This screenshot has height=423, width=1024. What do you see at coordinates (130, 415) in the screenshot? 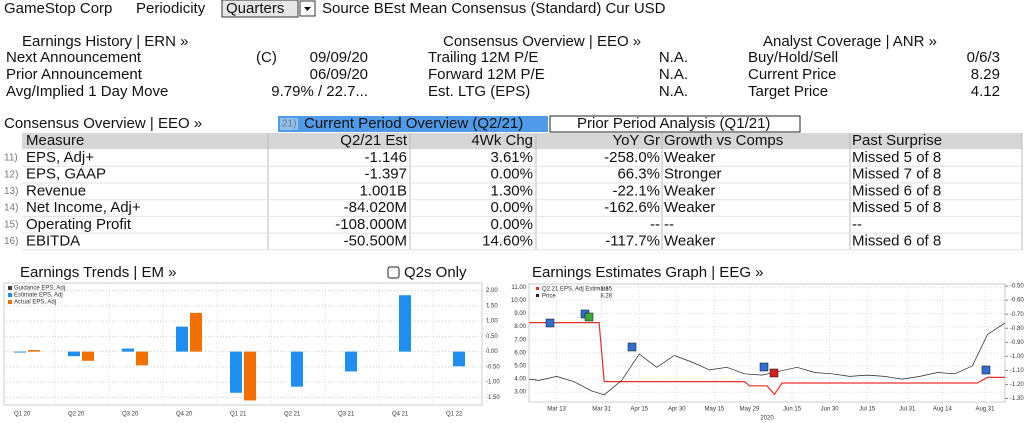
I see `x-tick-label: Q3 20` at bounding box center [130, 415].